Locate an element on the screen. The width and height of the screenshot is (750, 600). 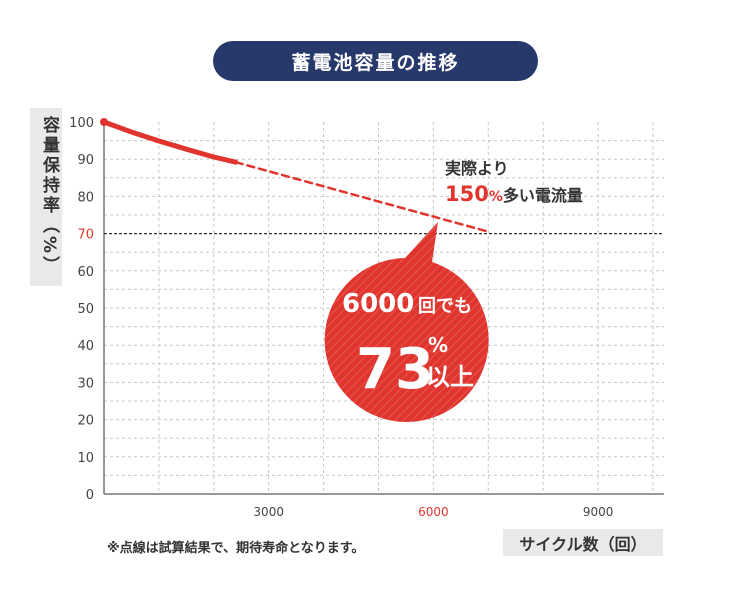
bubble-percent-value: 73 is located at coordinates (395, 369).